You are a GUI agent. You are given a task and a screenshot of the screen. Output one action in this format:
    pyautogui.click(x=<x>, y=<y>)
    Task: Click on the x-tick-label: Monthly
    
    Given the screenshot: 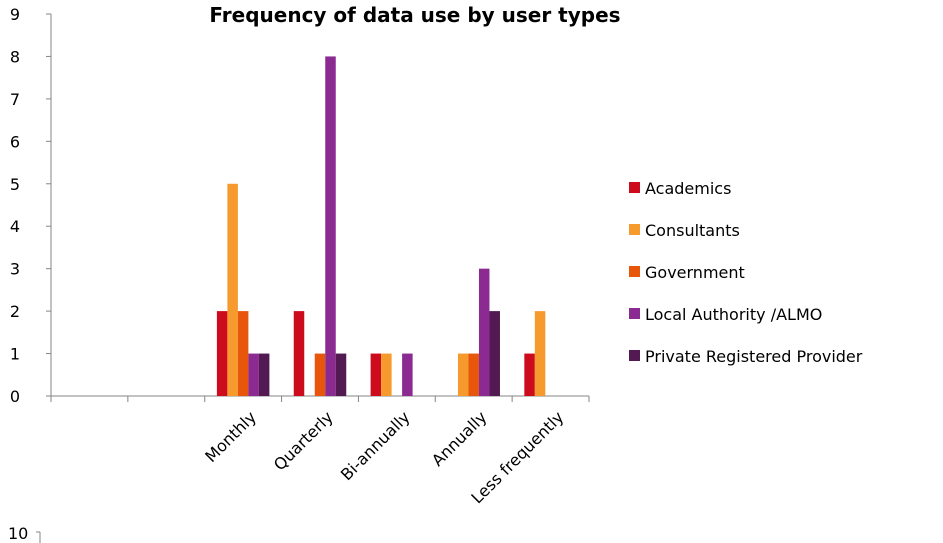 What is the action you would take?
    pyautogui.click(x=230, y=436)
    